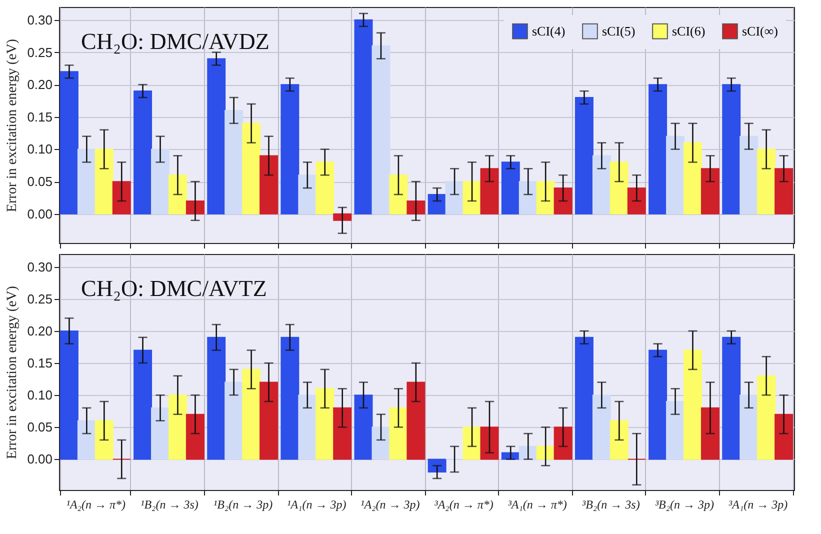  I want to click on x-tick-label: ¹B₂(n → 3s), so click(169, 505).